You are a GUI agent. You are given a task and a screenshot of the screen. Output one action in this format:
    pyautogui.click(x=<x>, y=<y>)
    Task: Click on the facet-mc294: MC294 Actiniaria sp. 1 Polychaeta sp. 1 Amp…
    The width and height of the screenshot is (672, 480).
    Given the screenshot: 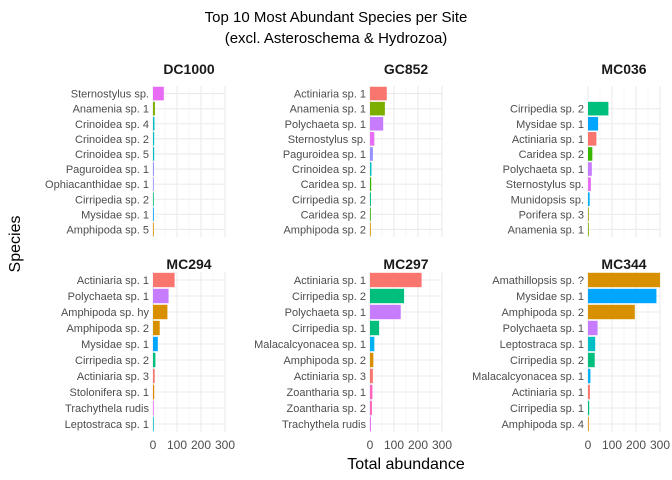 What is the action you would take?
    pyautogui.click(x=148, y=354)
    